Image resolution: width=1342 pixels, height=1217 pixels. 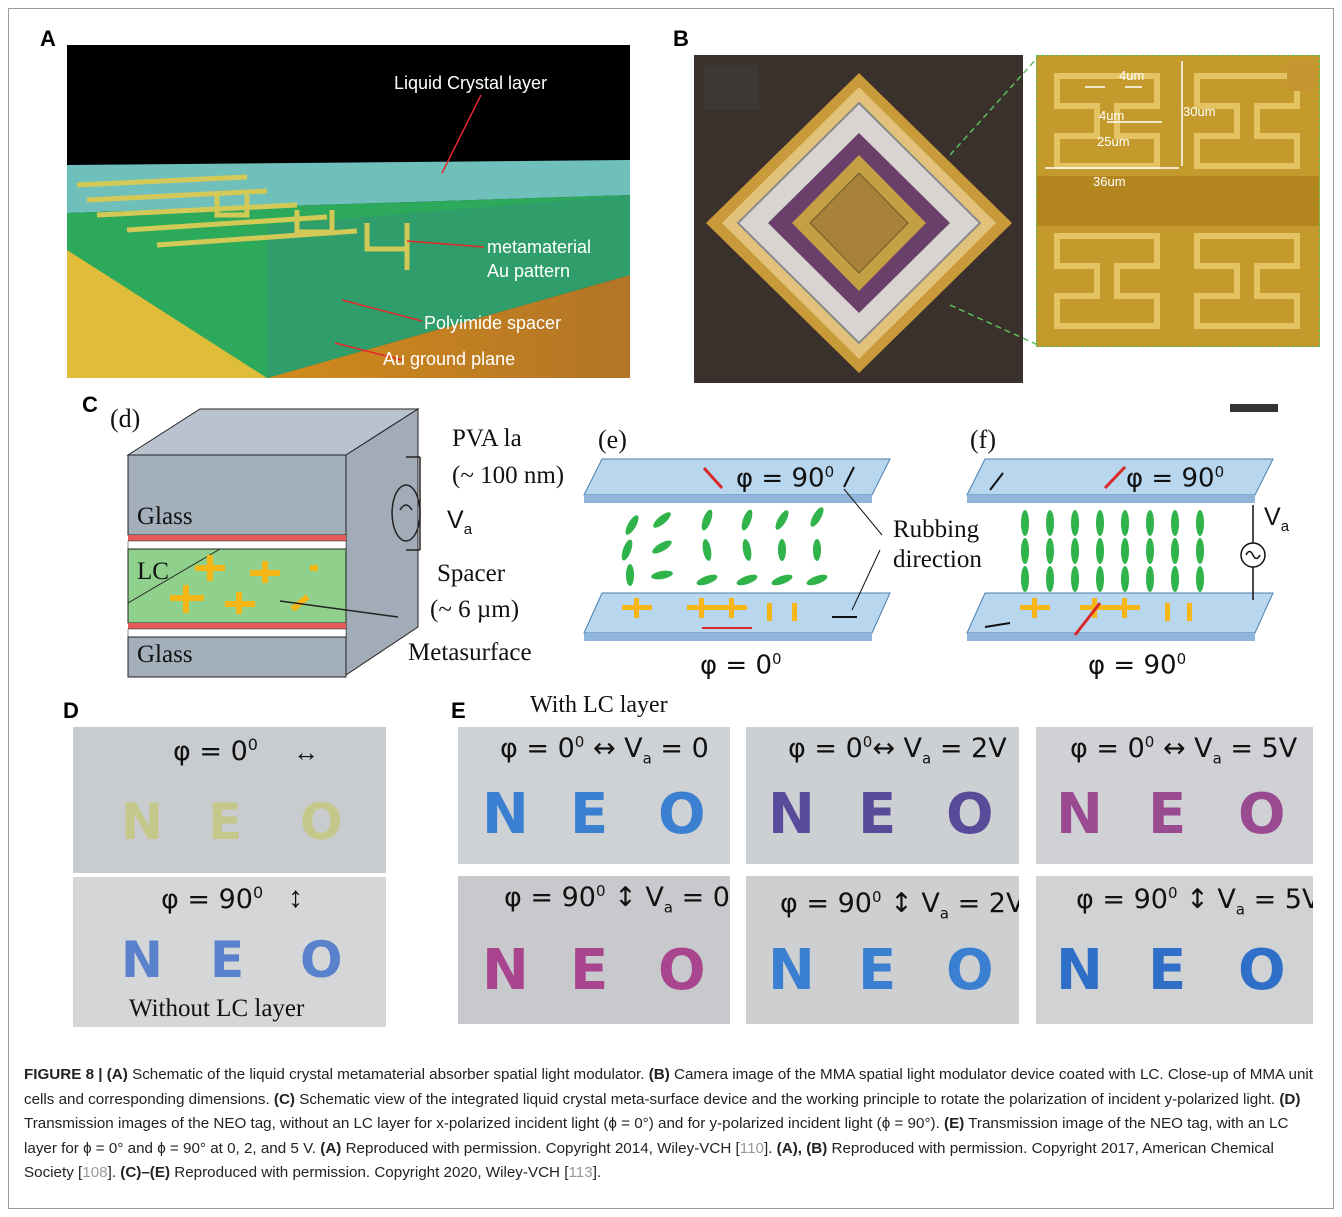 I want to click on metasurface-label: Metasurface, so click(x=470, y=652).